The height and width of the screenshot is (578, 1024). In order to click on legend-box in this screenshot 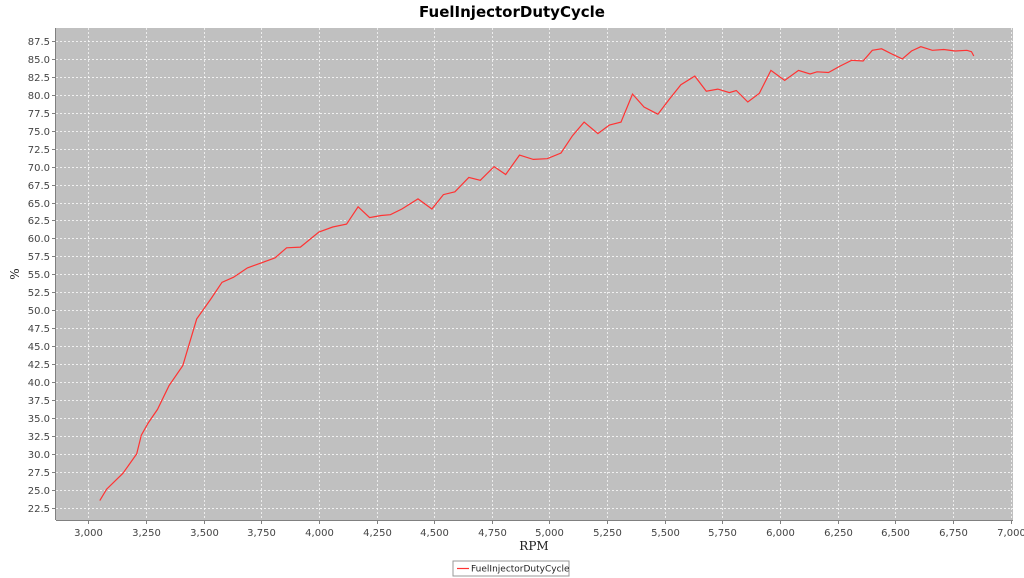, I will do `click(511, 568)`.